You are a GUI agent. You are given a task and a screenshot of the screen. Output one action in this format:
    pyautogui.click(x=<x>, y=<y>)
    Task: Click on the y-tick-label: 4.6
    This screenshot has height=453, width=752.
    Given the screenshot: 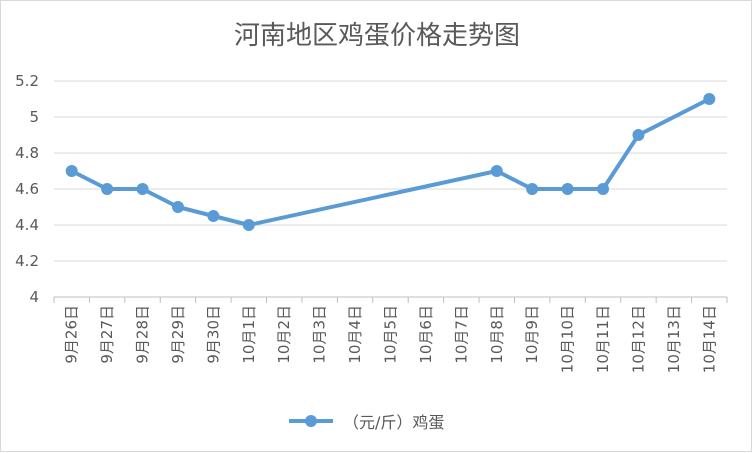 What is the action you would take?
    pyautogui.click(x=27, y=189)
    